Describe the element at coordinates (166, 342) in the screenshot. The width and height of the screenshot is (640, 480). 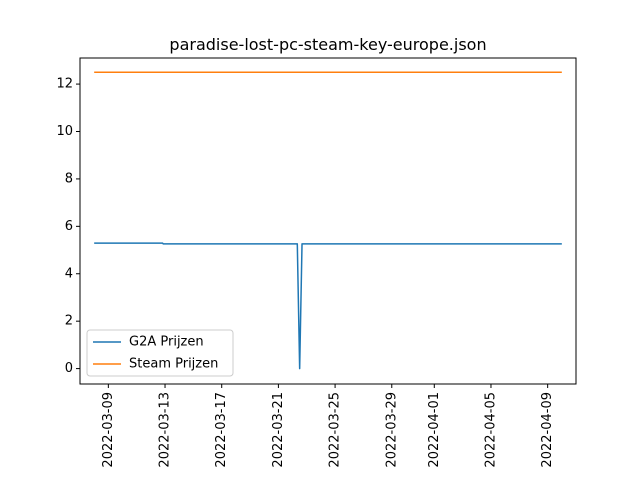
I see `legend-label: G2A Prijzen` at that location.